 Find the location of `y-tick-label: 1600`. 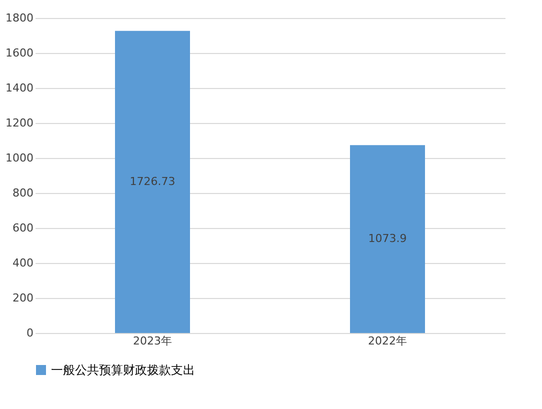

y-tick-label: 1600 is located at coordinates (20, 53).